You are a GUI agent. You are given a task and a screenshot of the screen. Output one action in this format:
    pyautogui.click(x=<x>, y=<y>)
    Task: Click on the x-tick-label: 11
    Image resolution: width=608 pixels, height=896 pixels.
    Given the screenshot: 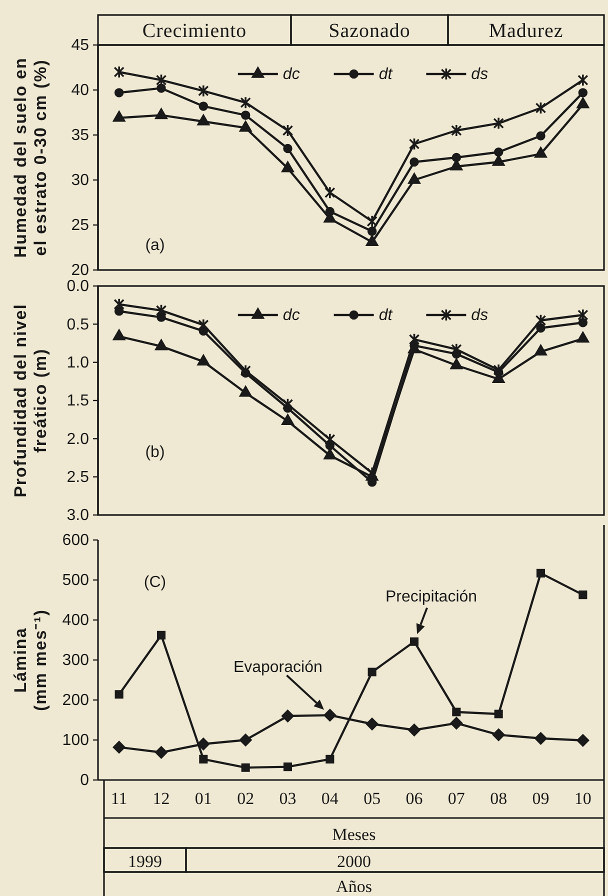 What is the action you would take?
    pyautogui.click(x=119, y=798)
    